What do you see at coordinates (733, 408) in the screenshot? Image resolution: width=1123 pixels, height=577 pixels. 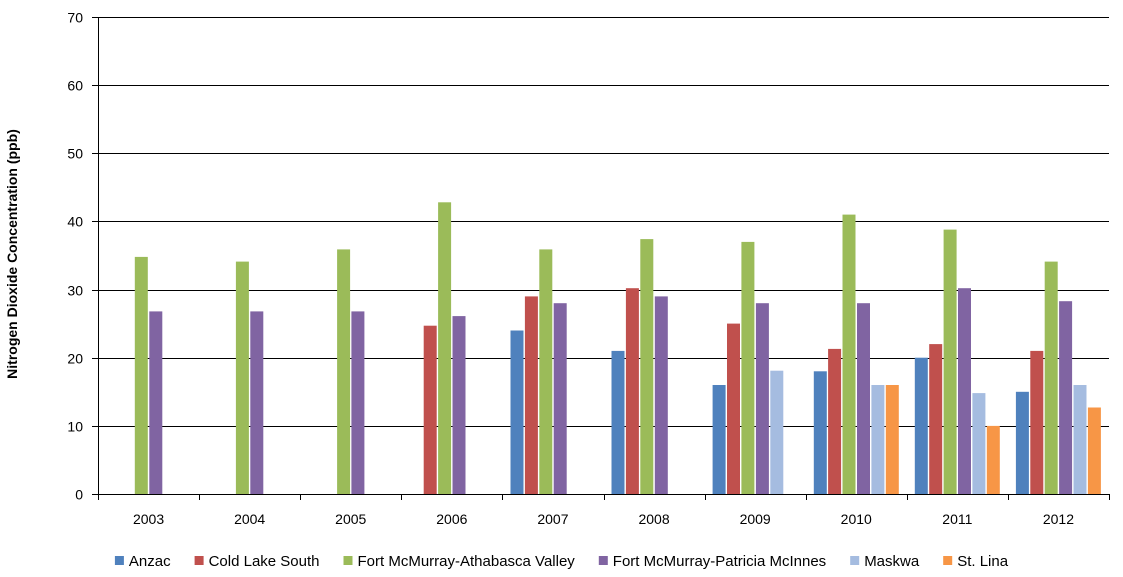 I see `bar-cold-lake-south-2009` at bounding box center [733, 408].